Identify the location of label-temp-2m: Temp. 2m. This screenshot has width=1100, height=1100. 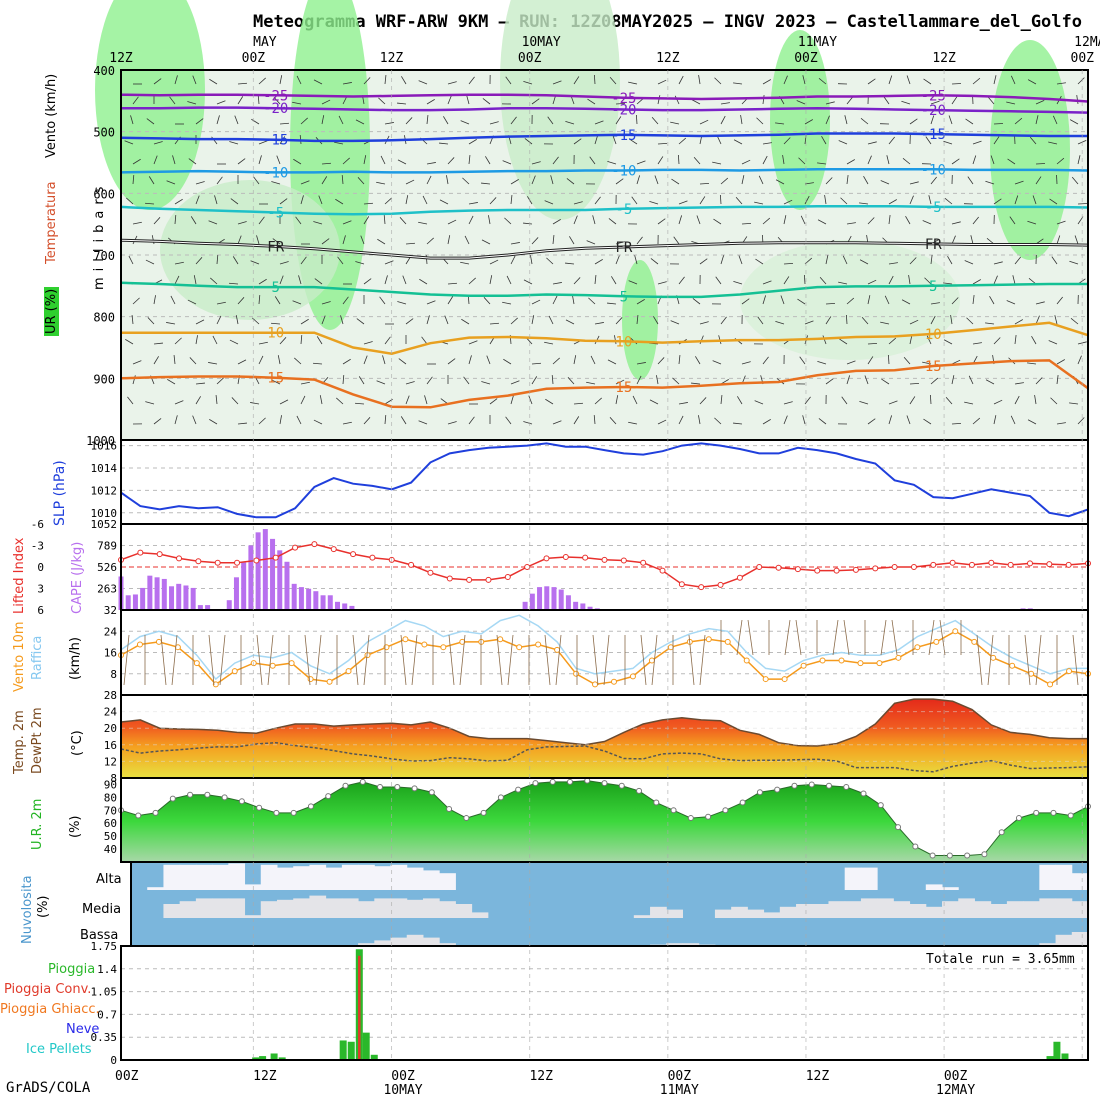
(19, 742).